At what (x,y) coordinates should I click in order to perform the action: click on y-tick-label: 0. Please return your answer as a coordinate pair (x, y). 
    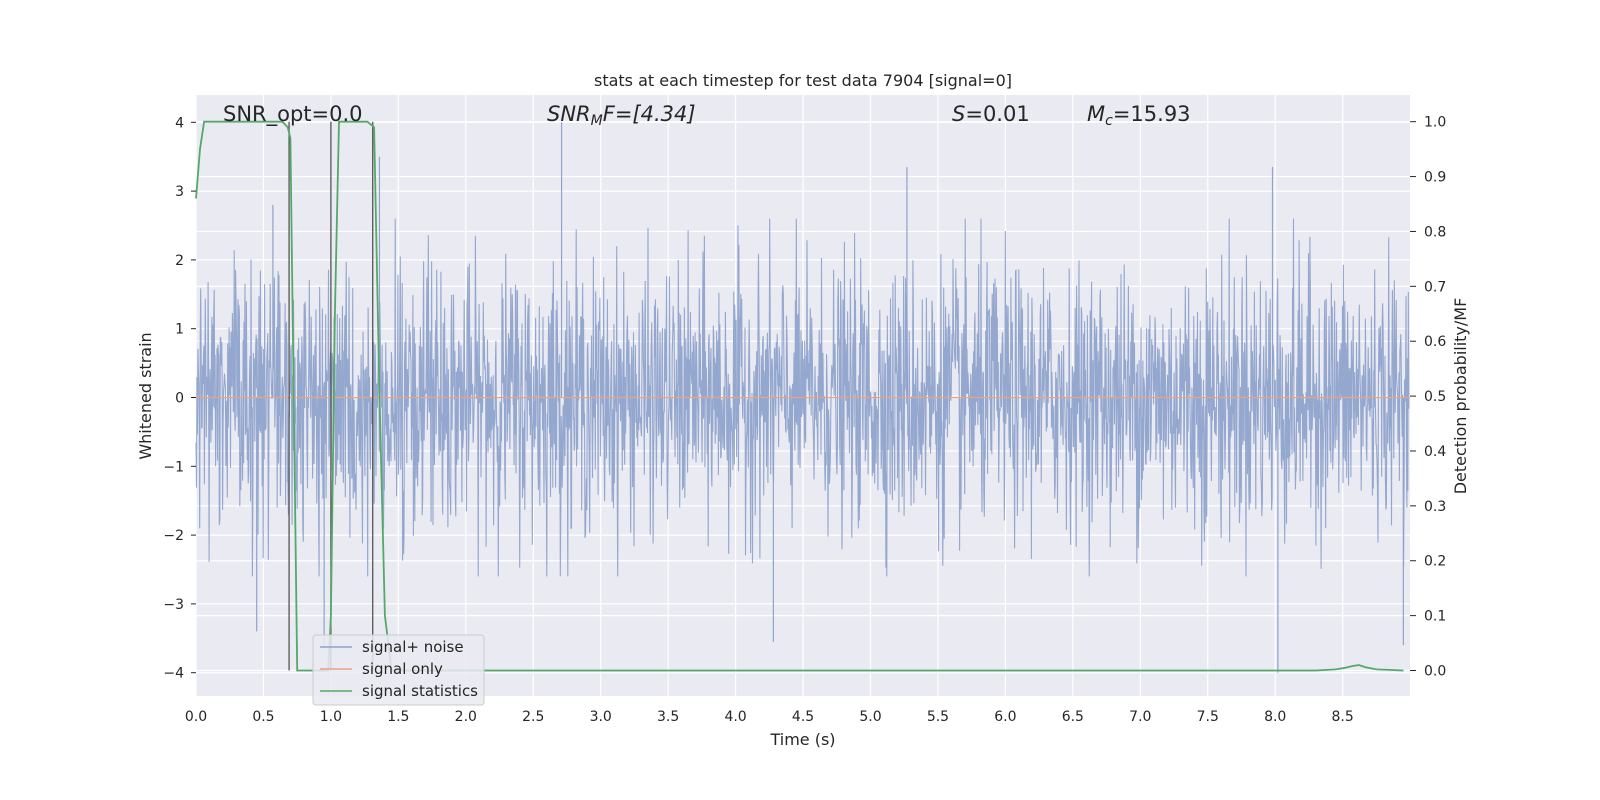
    Looking at the image, I should click on (179, 399).